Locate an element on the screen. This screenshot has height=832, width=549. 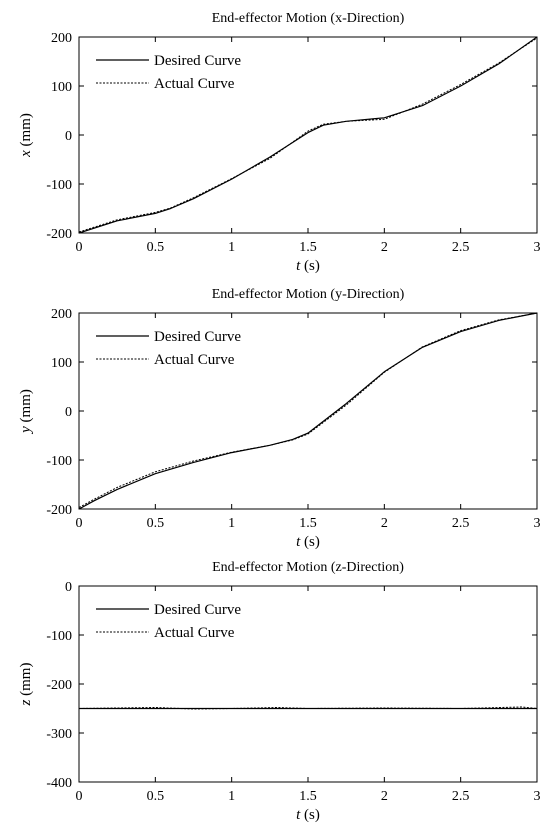
y-axis-label: z (mm) is located at coordinates (26, 685).